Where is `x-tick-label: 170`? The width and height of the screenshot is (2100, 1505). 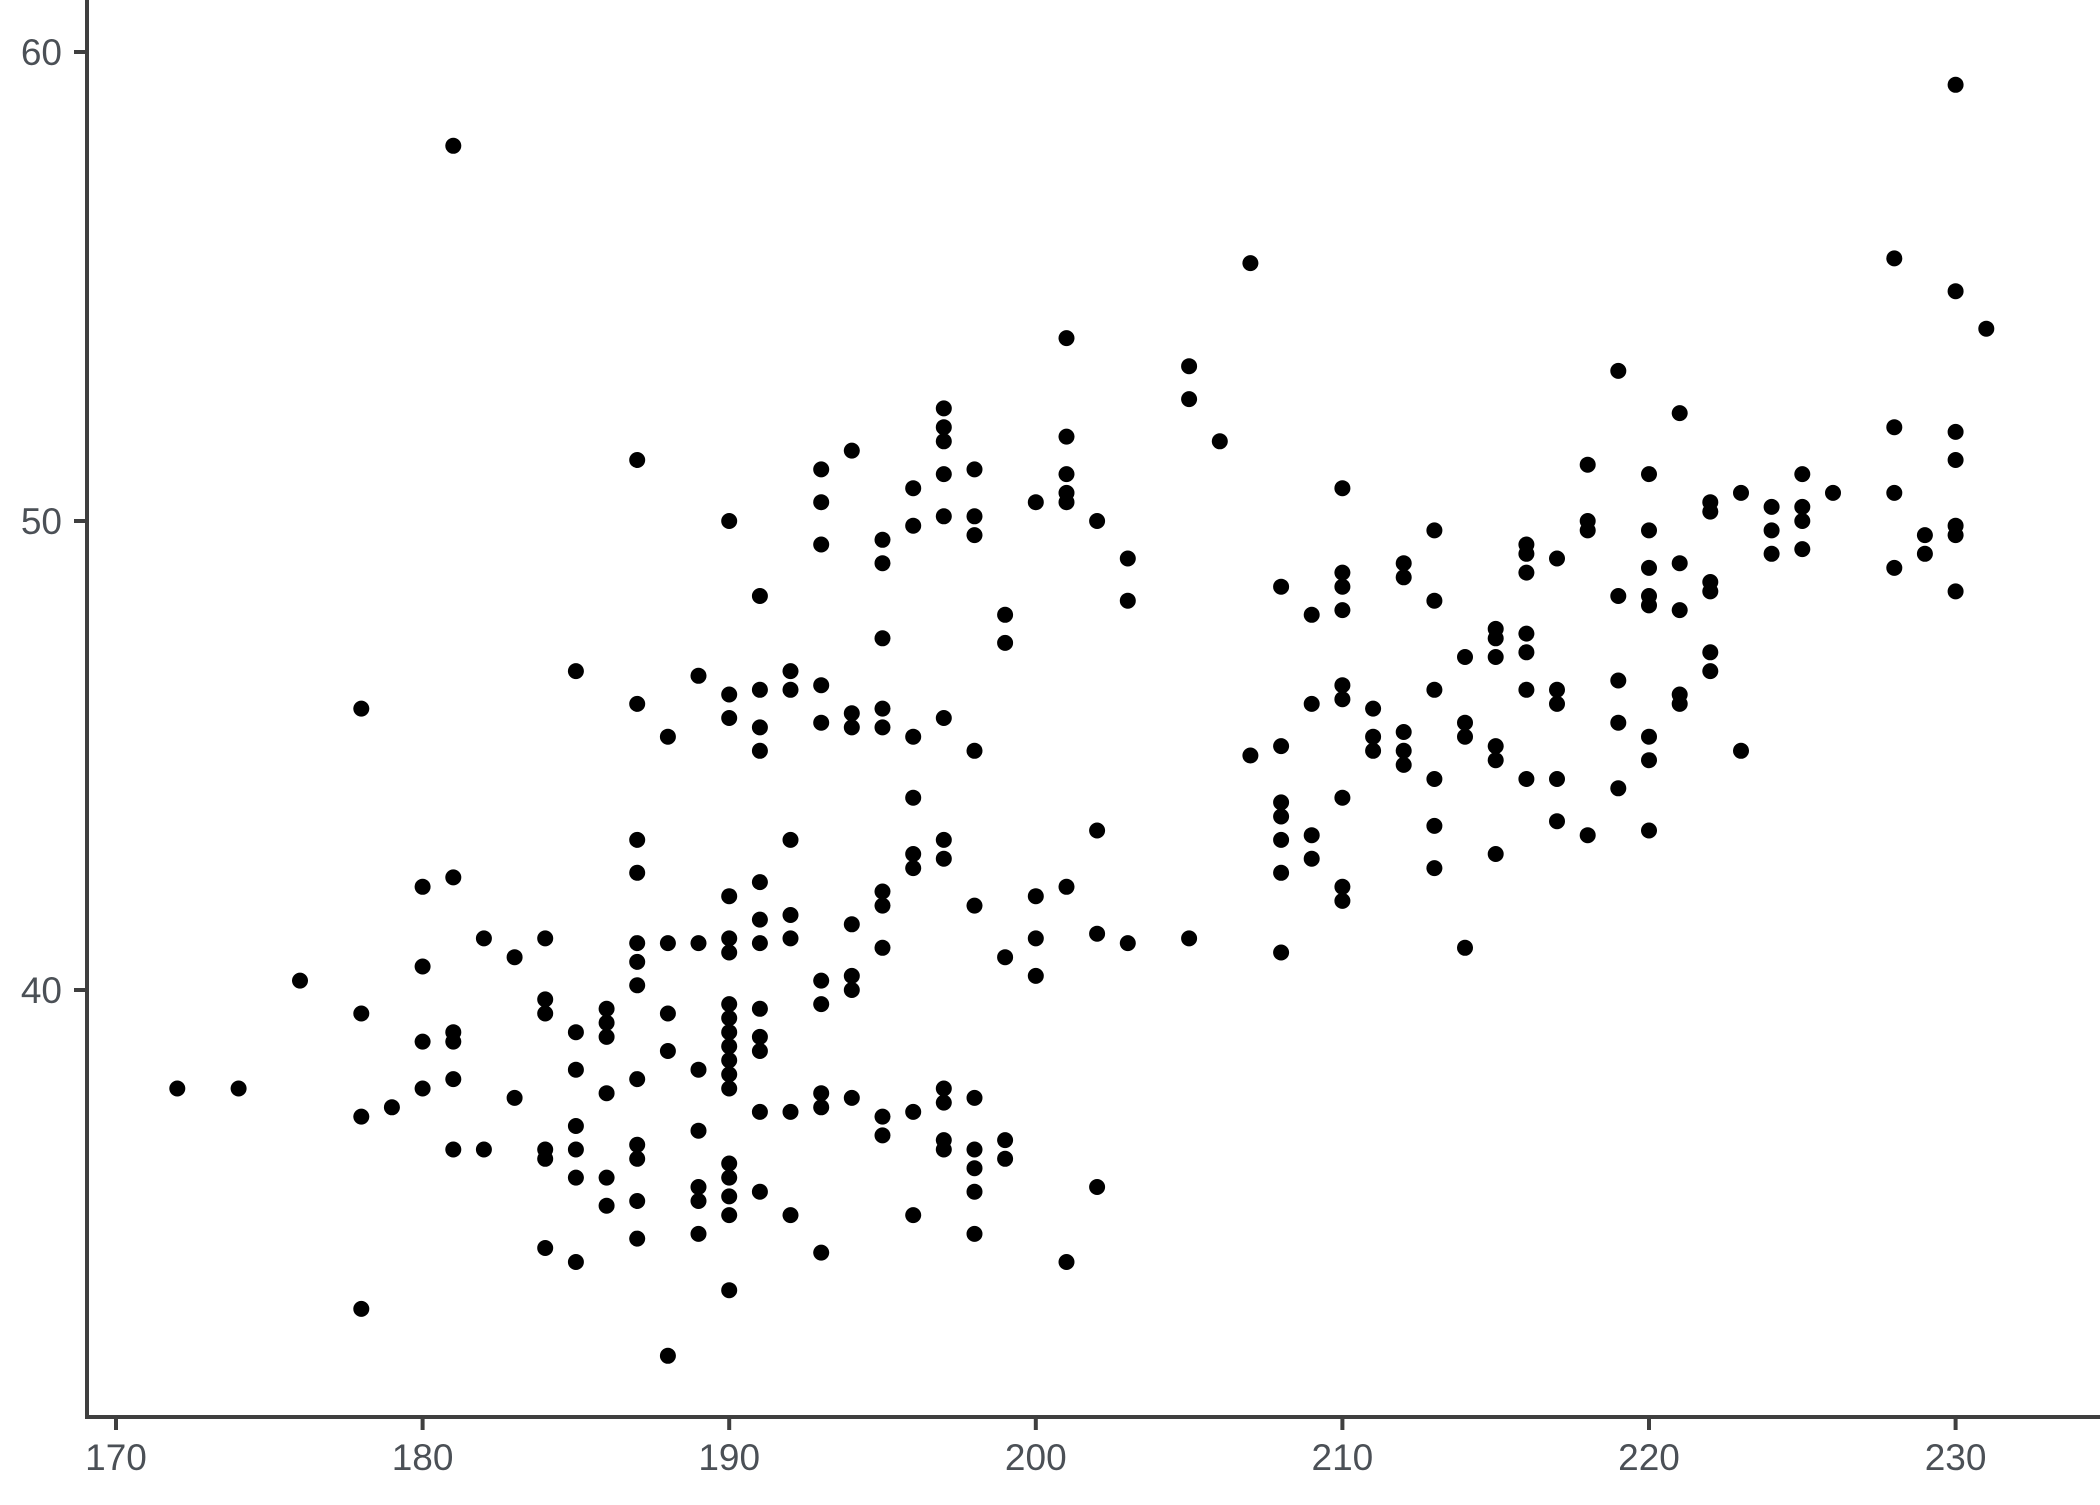 x-tick-label: 170 is located at coordinates (116, 1457).